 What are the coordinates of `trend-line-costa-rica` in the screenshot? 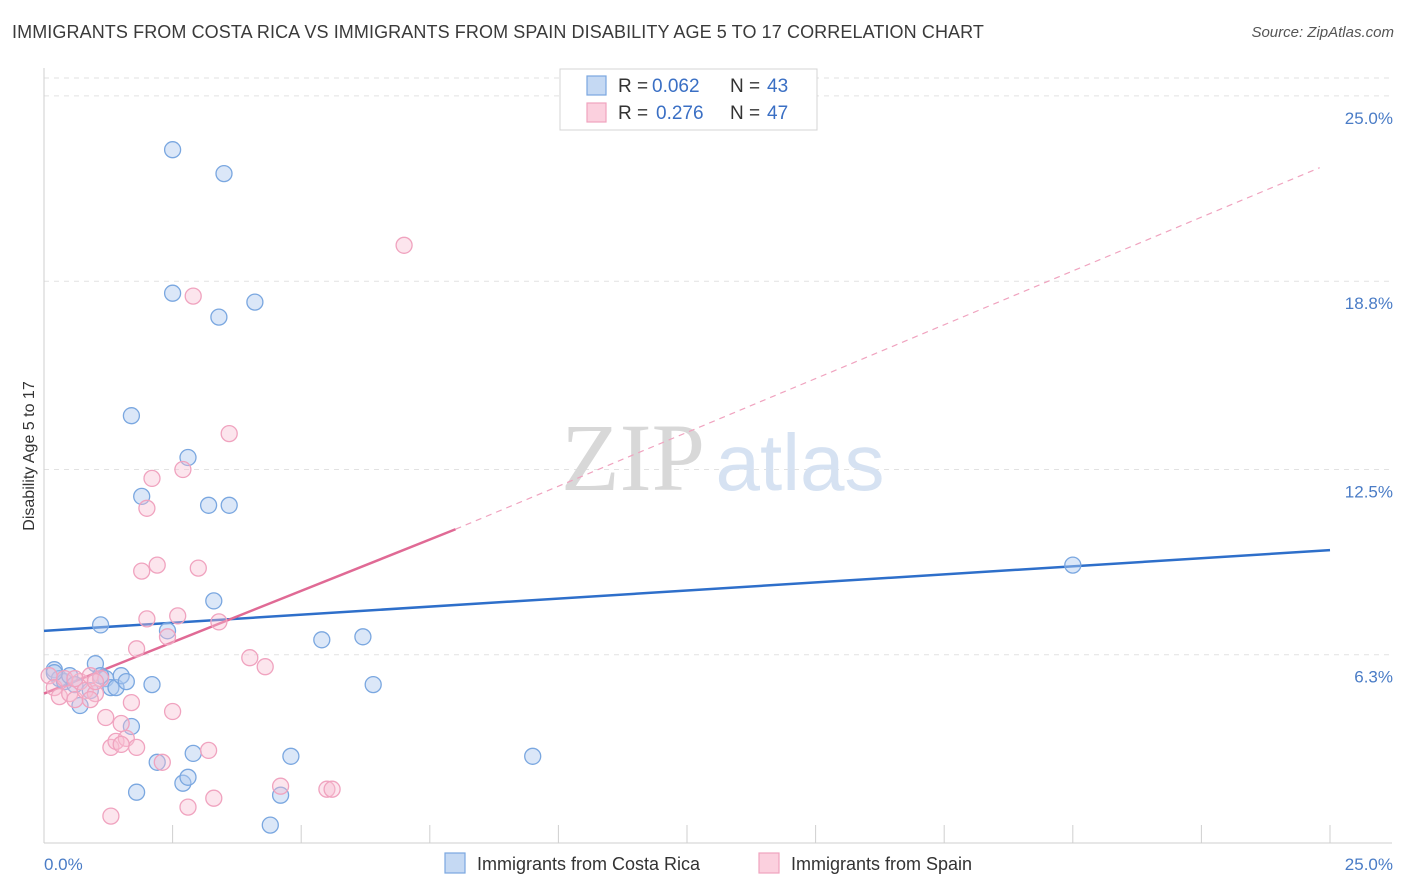 It's located at (687, 590).